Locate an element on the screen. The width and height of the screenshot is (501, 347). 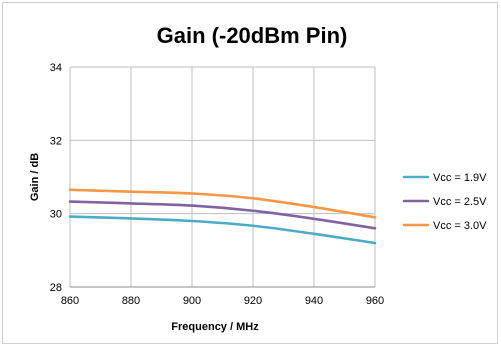
y-tick-label: 30 is located at coordinates (56, 215).